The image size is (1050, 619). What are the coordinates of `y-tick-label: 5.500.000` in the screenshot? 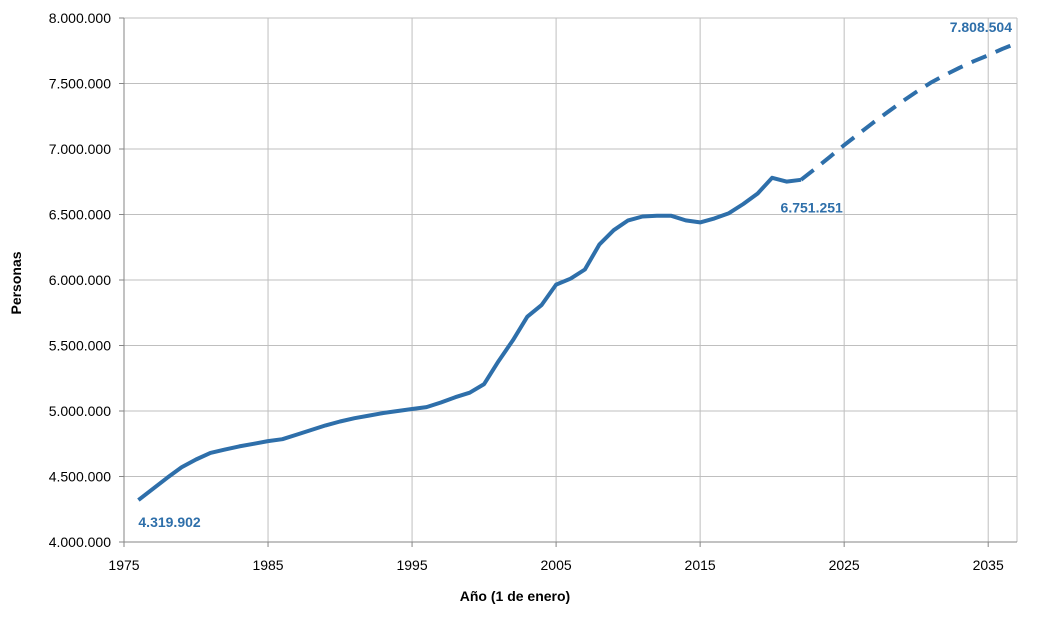 It's located at (80, 346).